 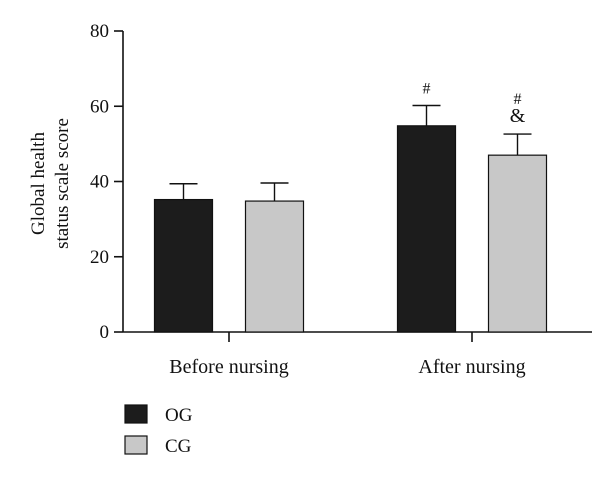 I want to click on significance-annotation: &, so click(x=518, y=116).